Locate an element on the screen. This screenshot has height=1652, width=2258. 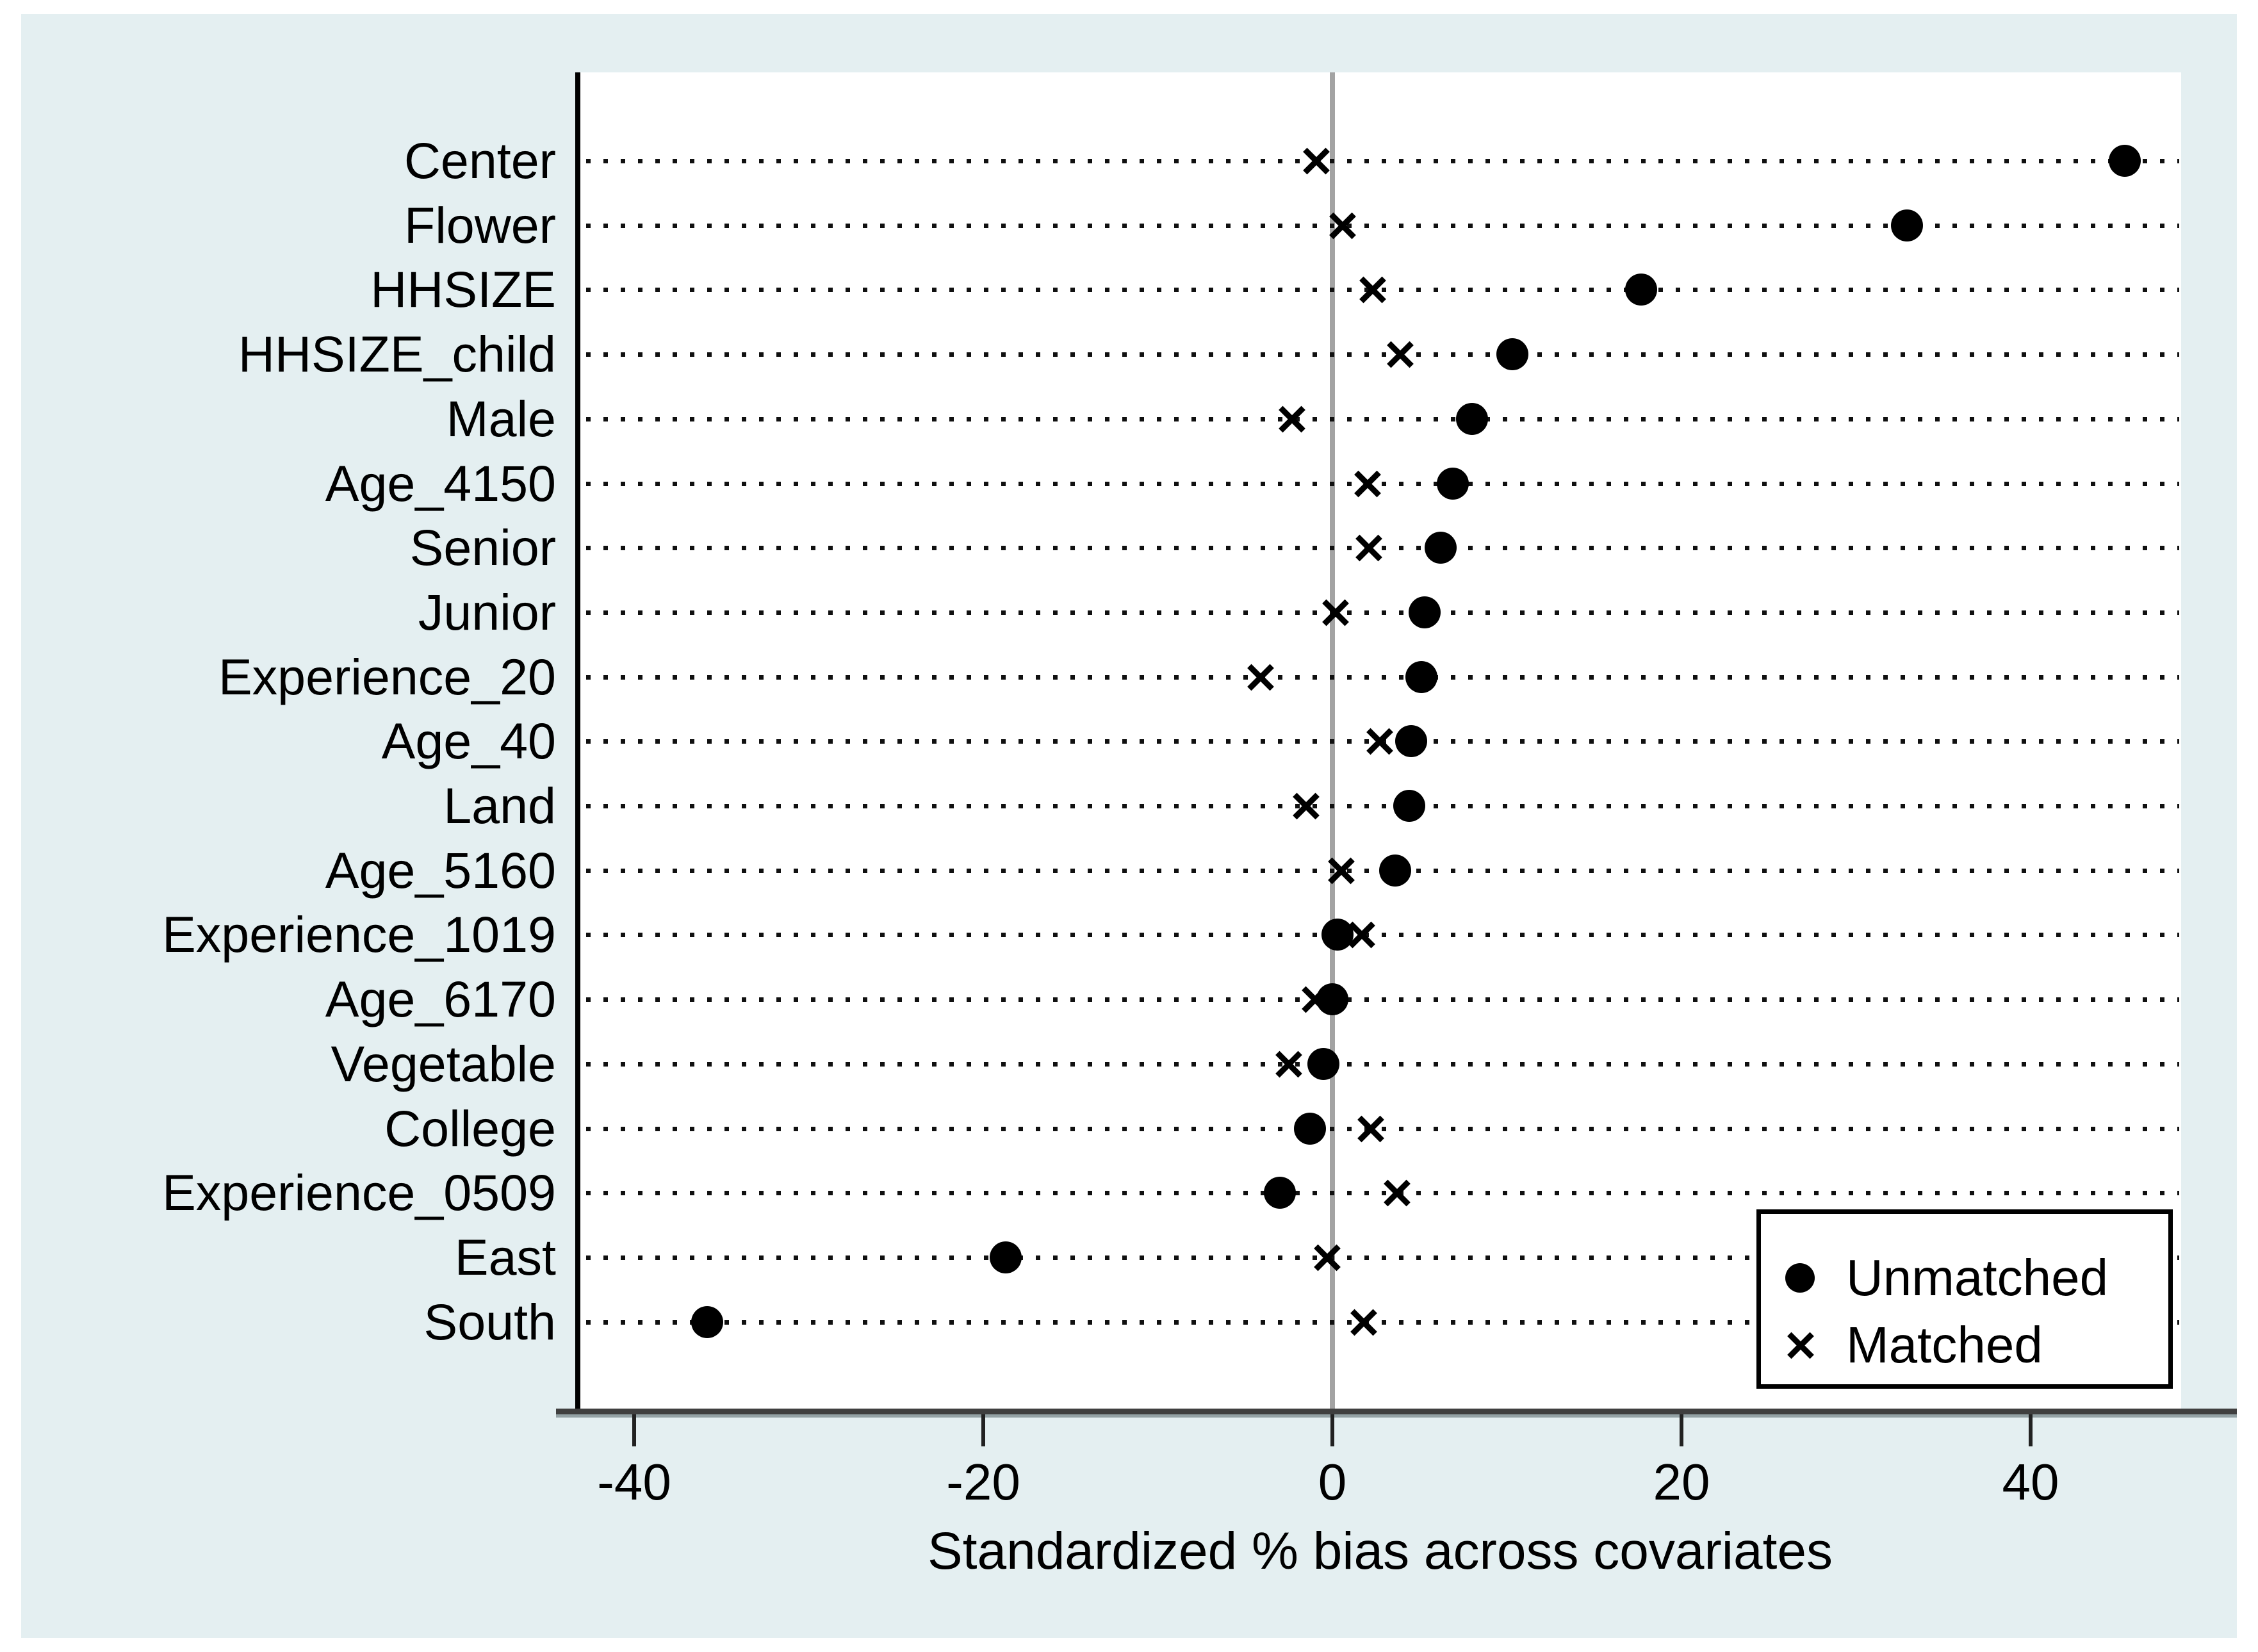
y-axis-label: Male is located at coordinates (501, 418).